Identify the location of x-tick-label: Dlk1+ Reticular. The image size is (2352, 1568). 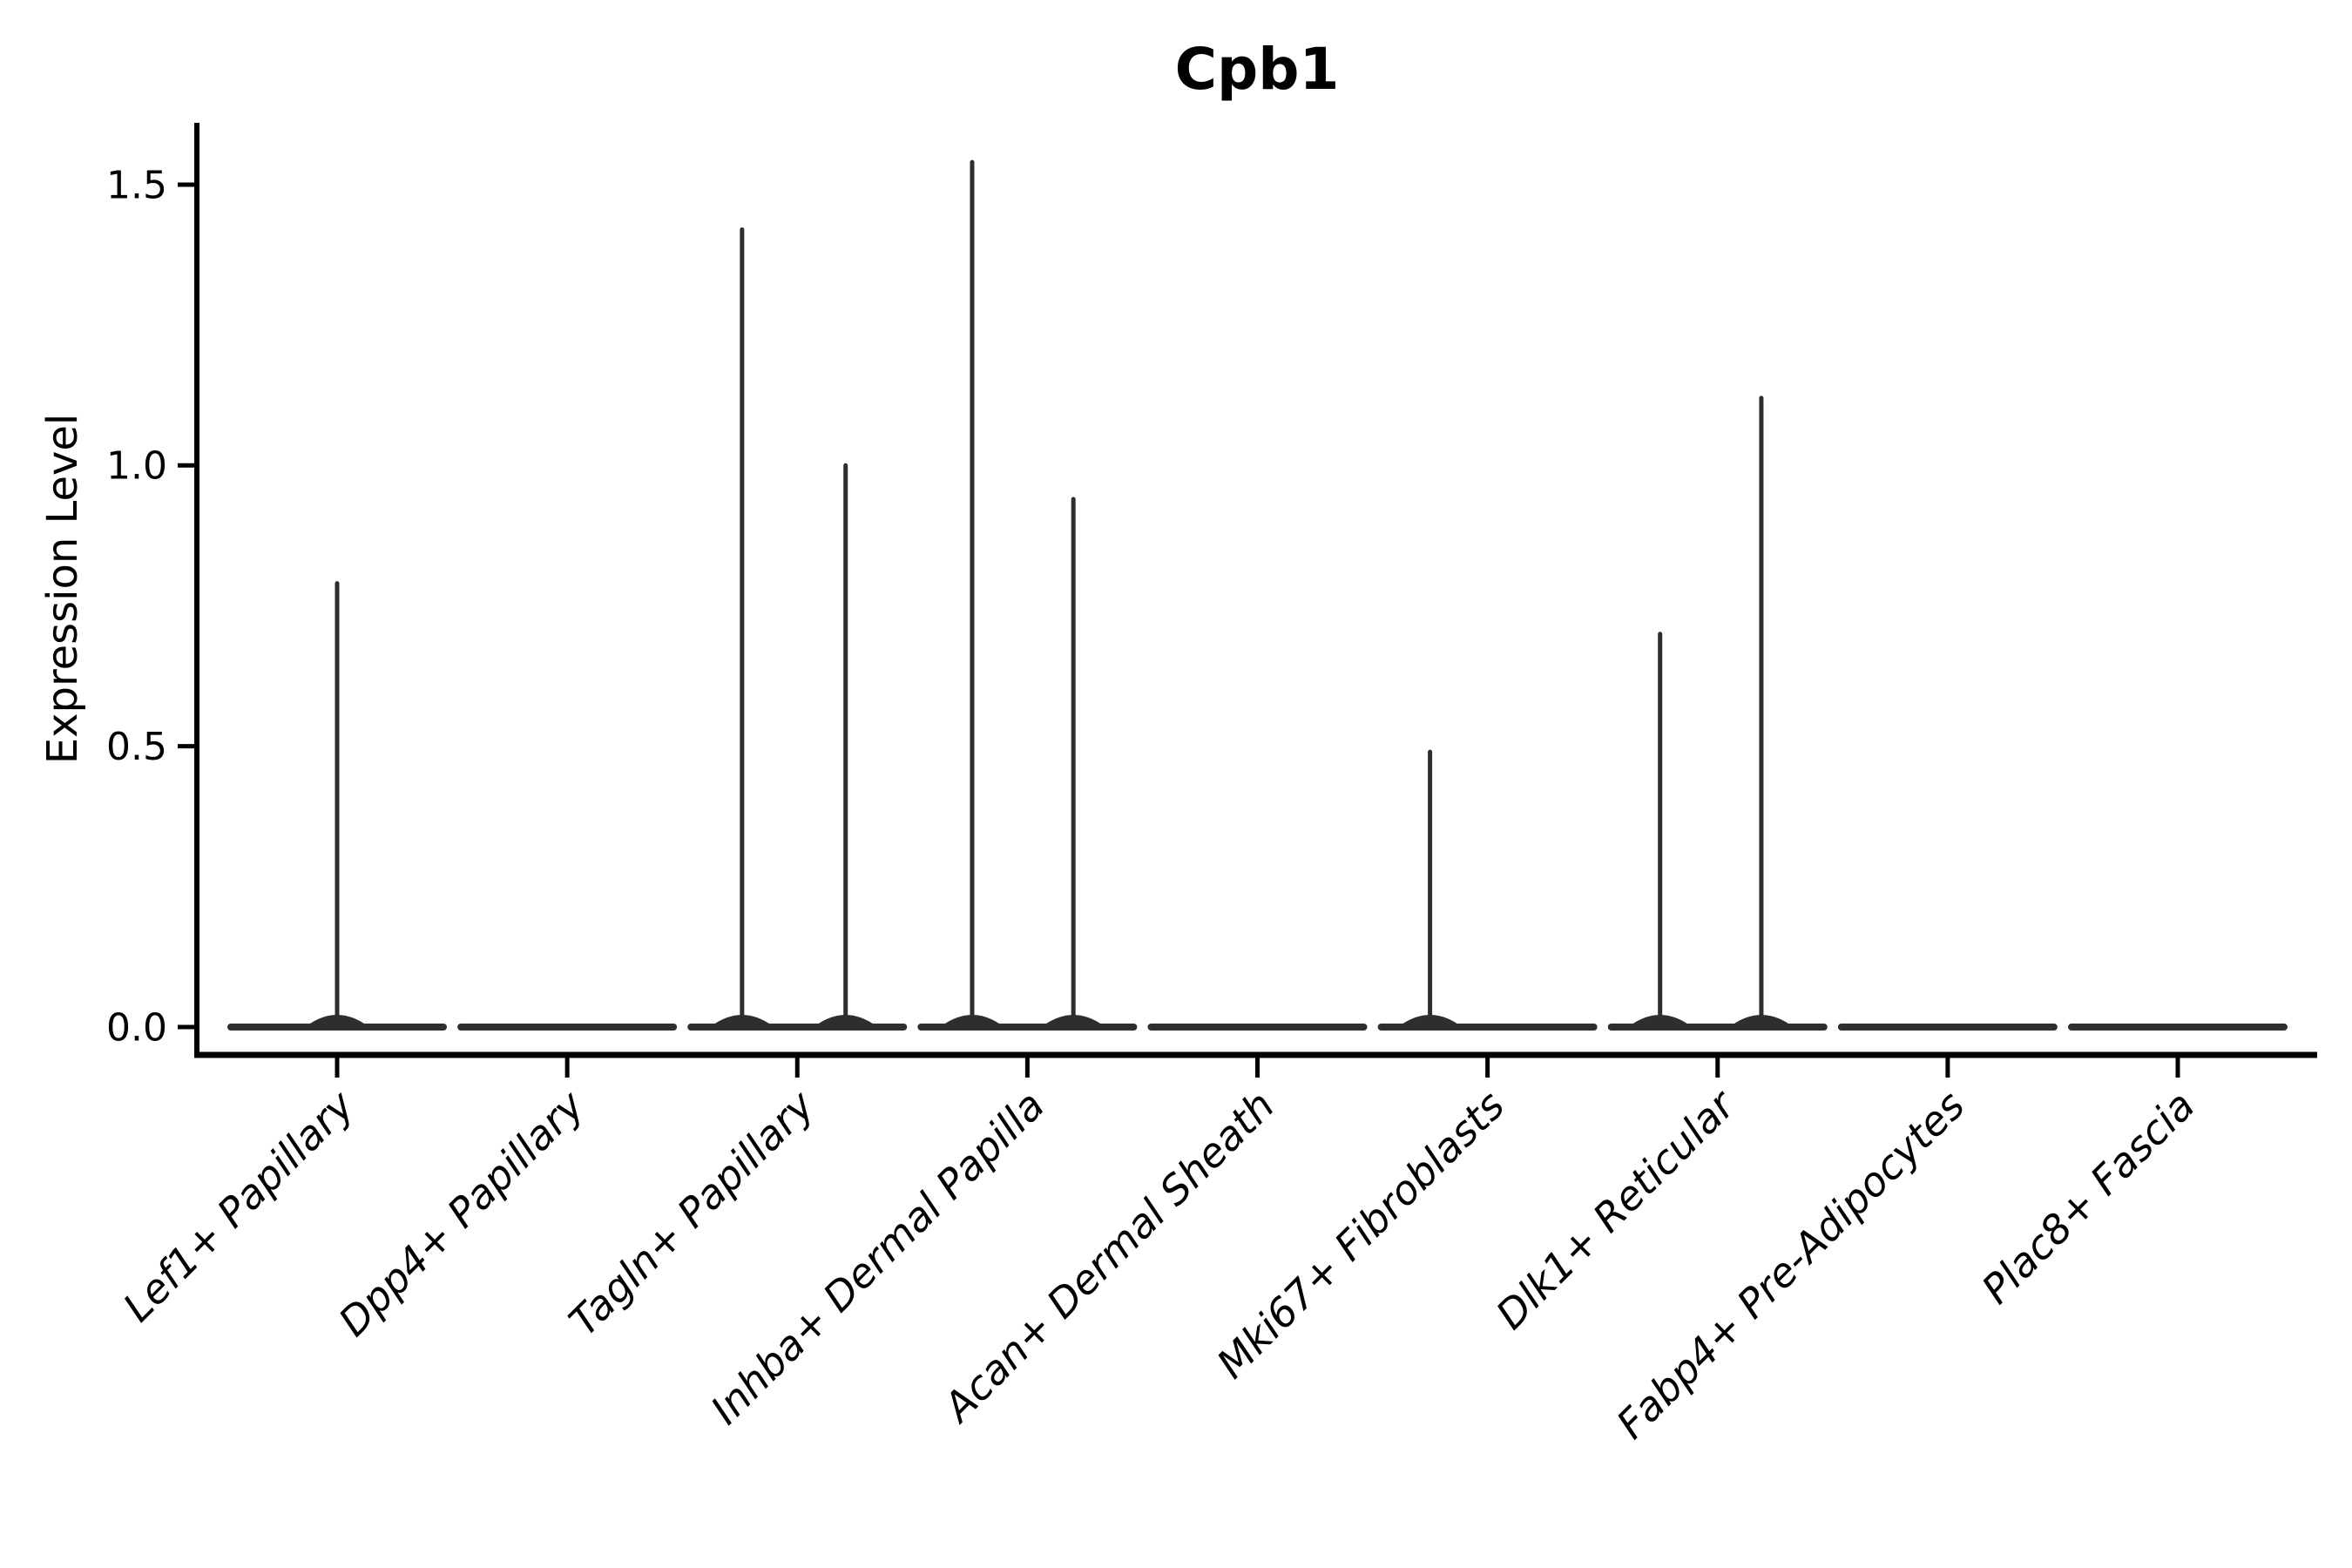
(1616, 1208).